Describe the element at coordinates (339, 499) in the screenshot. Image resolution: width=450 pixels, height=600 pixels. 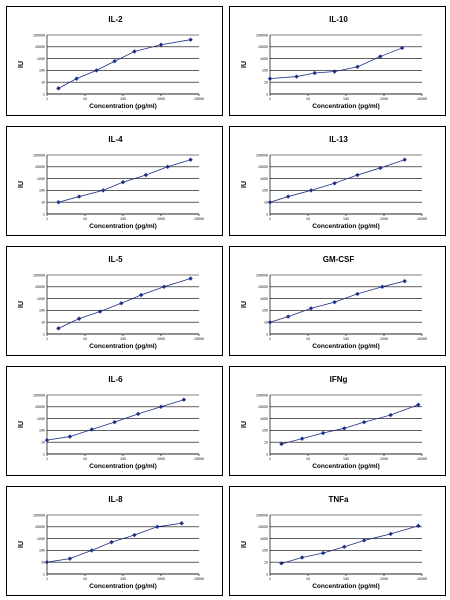
I see `chart-title: TNFa` at that location.